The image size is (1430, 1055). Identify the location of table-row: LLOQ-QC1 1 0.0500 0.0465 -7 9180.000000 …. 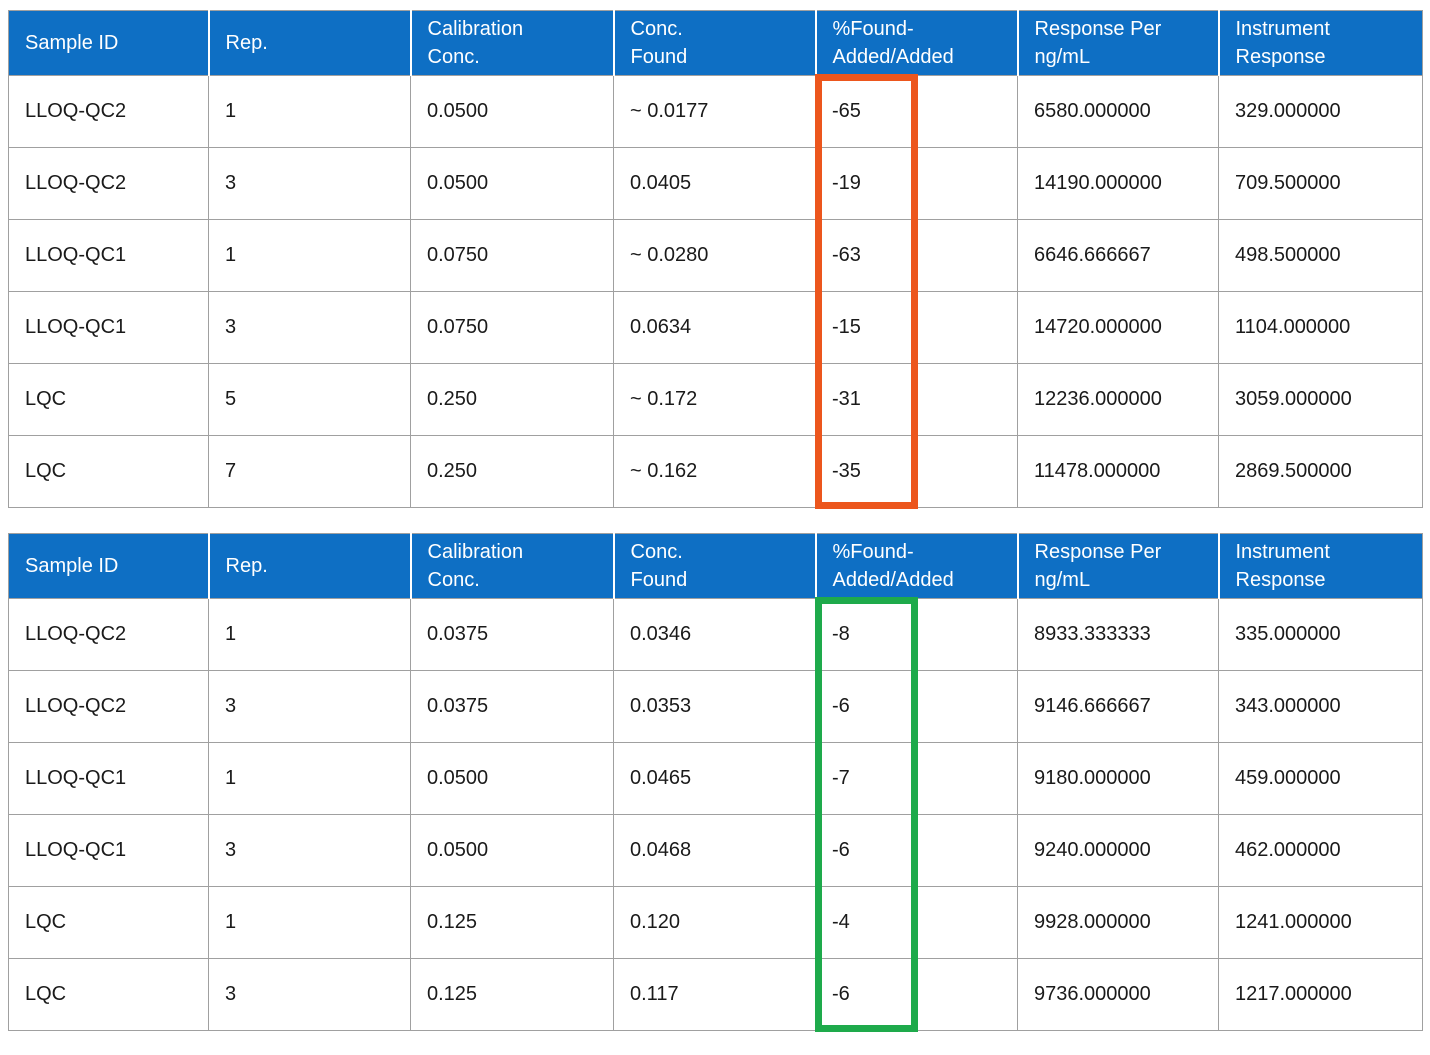
(715, 778).